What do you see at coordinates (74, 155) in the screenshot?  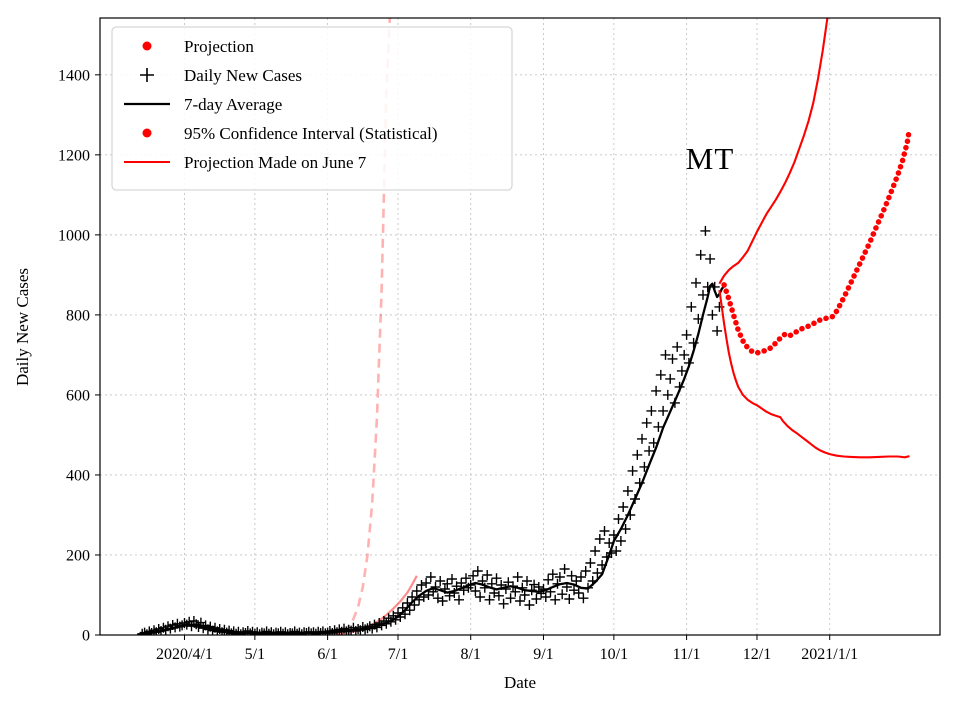 I see `y-tick-label: 1200` at bounding box center [74, 155].